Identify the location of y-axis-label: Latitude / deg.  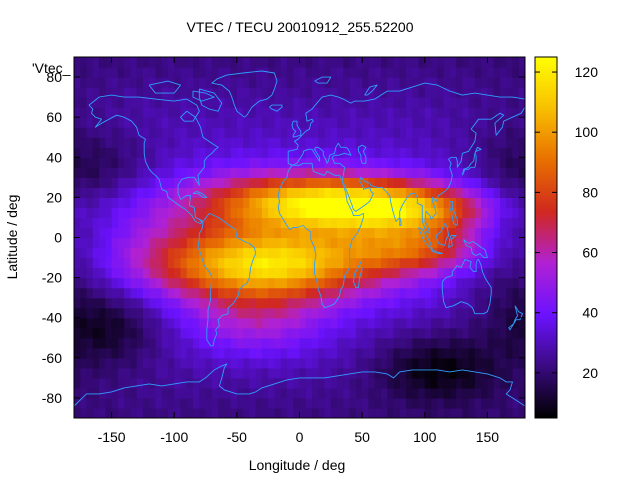
(12, 237).